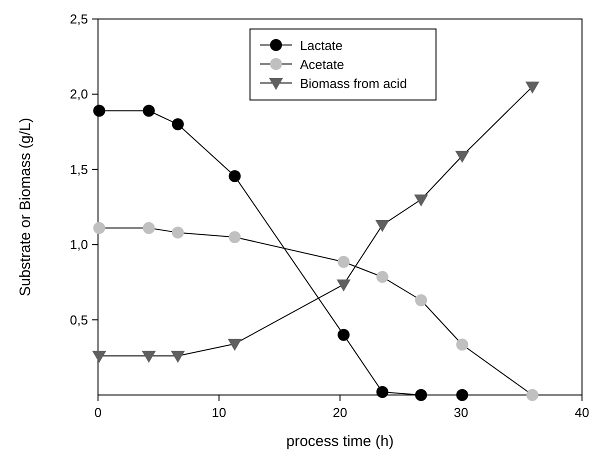 The image size is (602, 456). I want to click on y-tick-label: 1,5, so click(79, 169).